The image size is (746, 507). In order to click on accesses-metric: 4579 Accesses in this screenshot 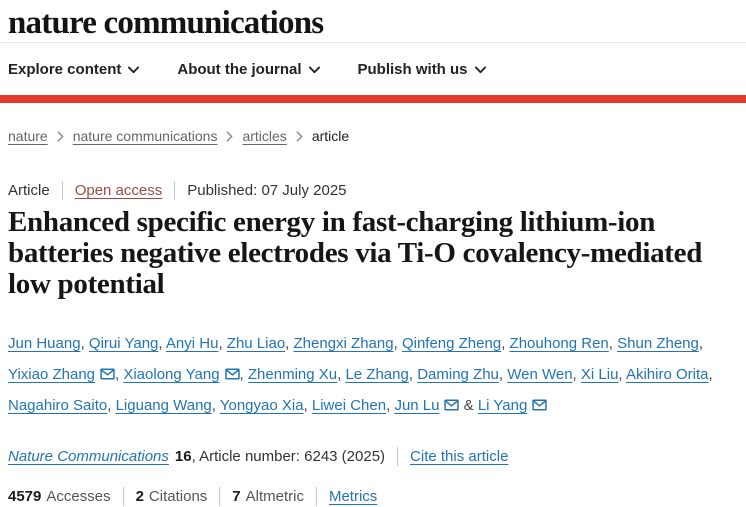, I will do `click(59, 496)`.